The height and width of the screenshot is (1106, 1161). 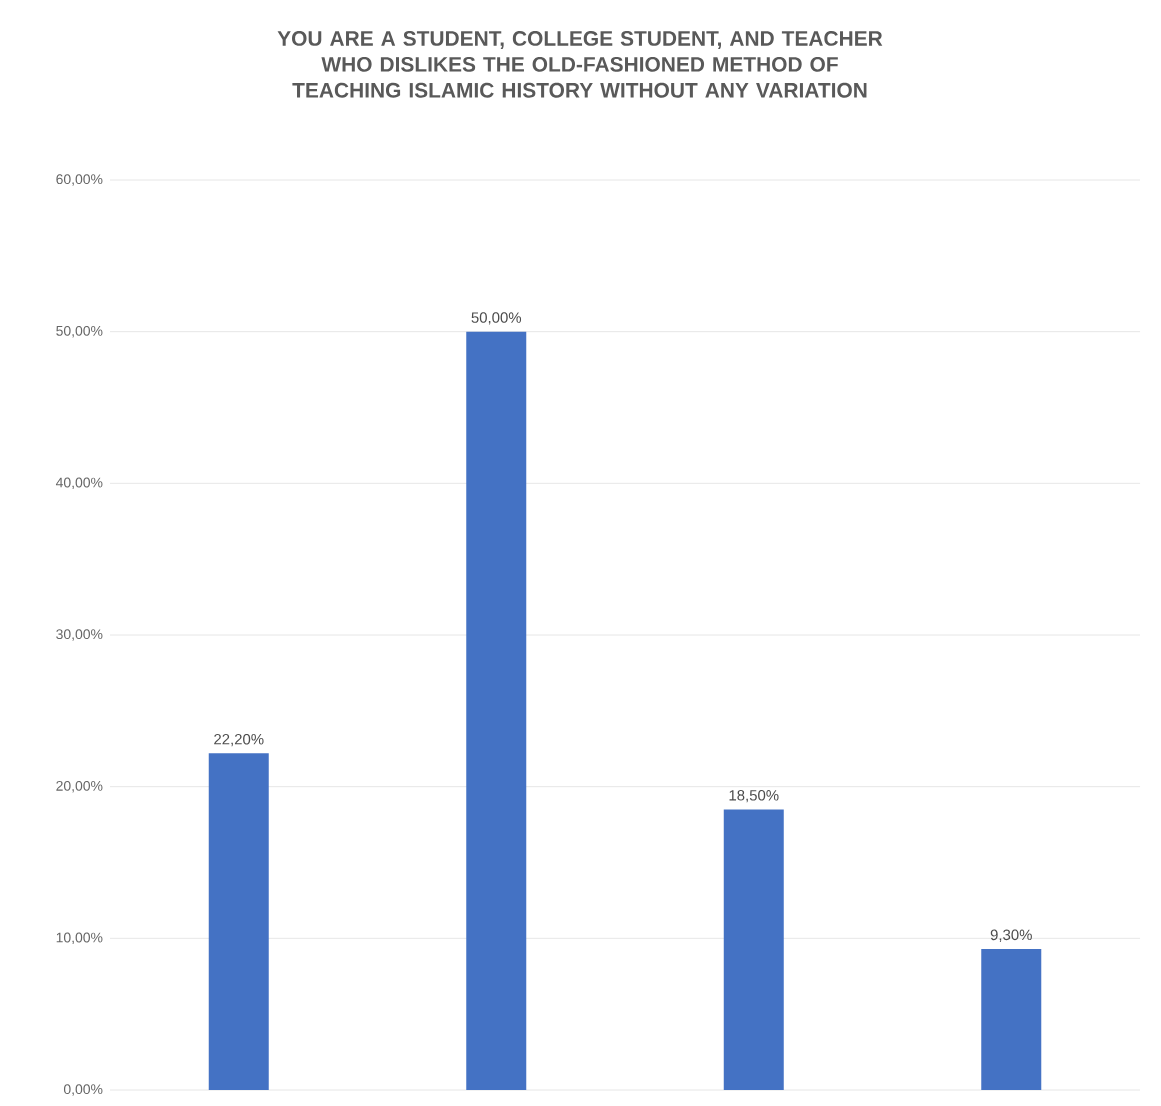 What do you see at coordinates (79, 635) in the screenshot?
I see `y-tick-label: 30,00%` at bounding box center [79, 635].